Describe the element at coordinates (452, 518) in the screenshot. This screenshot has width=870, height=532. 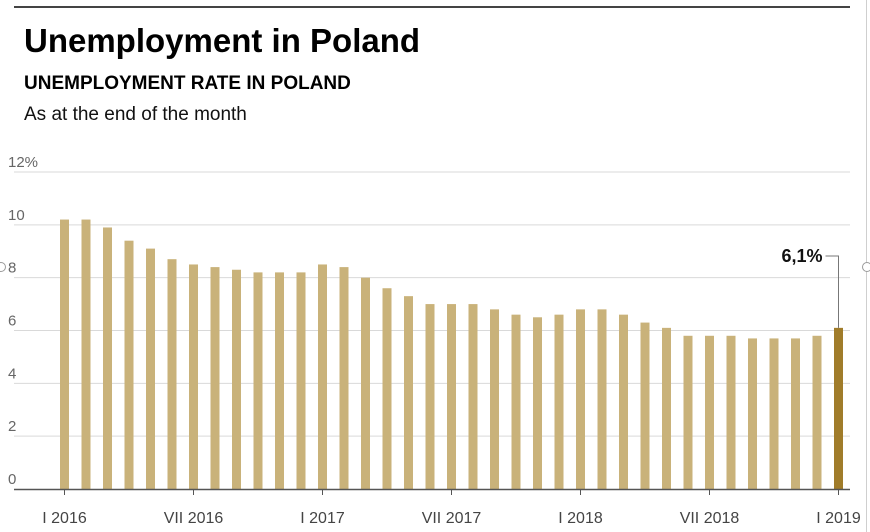
I see `x-tick-label: VII 2017` at that location.